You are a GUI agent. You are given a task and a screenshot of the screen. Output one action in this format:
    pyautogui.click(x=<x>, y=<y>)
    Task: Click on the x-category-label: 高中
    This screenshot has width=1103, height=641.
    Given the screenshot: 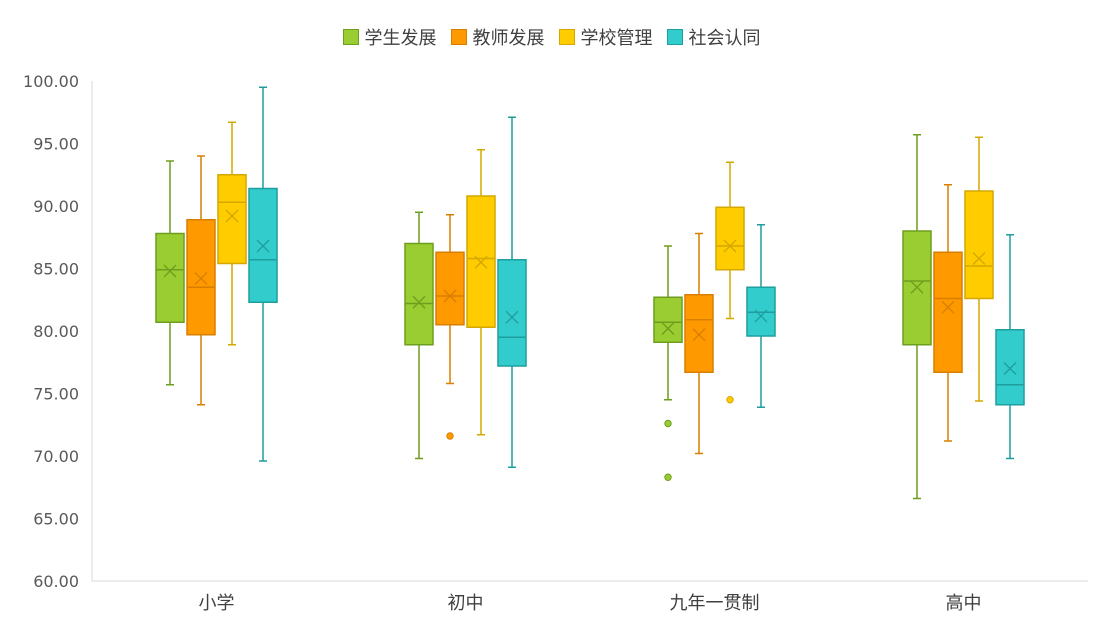 What is the action you would take?
    pyautogui.click(x=964, y=603)
    